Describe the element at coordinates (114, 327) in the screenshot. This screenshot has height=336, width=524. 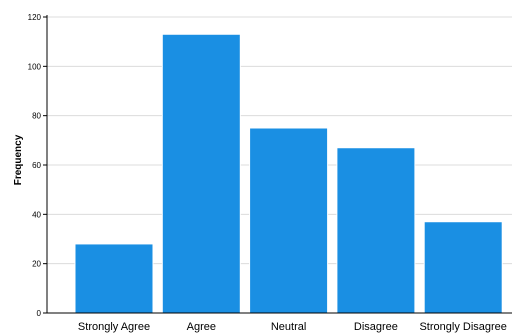
I see `x-tick-label-strongly-agree: Strongly Agree` at that location.